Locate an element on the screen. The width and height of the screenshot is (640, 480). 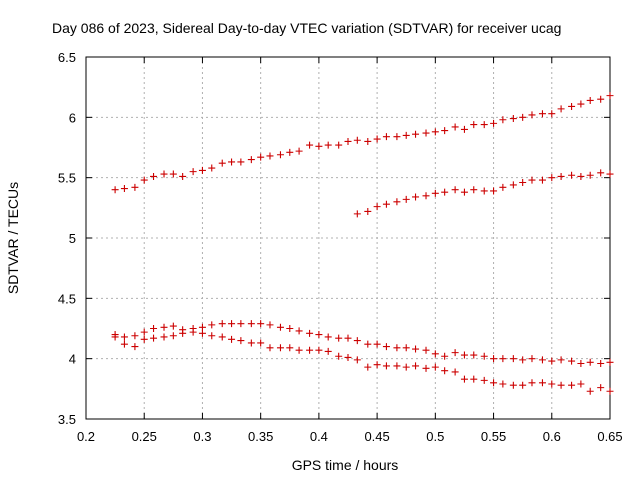
x-tick-label: 0.3 is located at coordinates (202, 436).